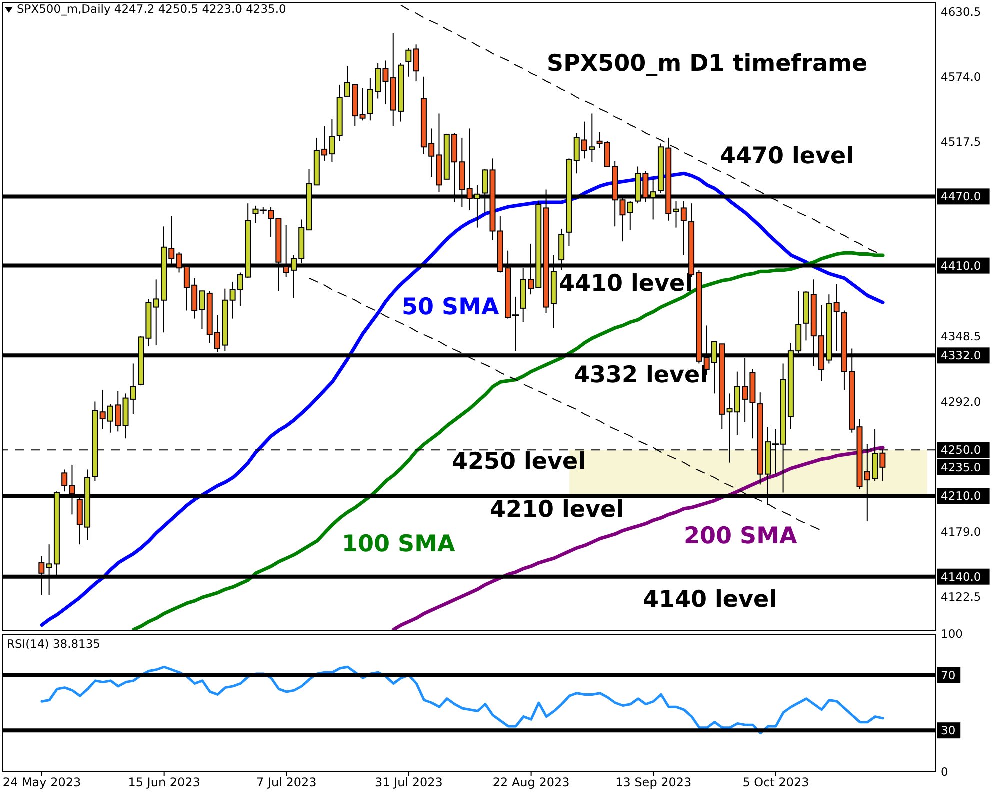 The width and height of the screenshot is (1000, 800). What do you see at coordinates (961, 337) in the screenshot?
I see `y-tick-label: 4348.5` at bounding box center [961, 337].